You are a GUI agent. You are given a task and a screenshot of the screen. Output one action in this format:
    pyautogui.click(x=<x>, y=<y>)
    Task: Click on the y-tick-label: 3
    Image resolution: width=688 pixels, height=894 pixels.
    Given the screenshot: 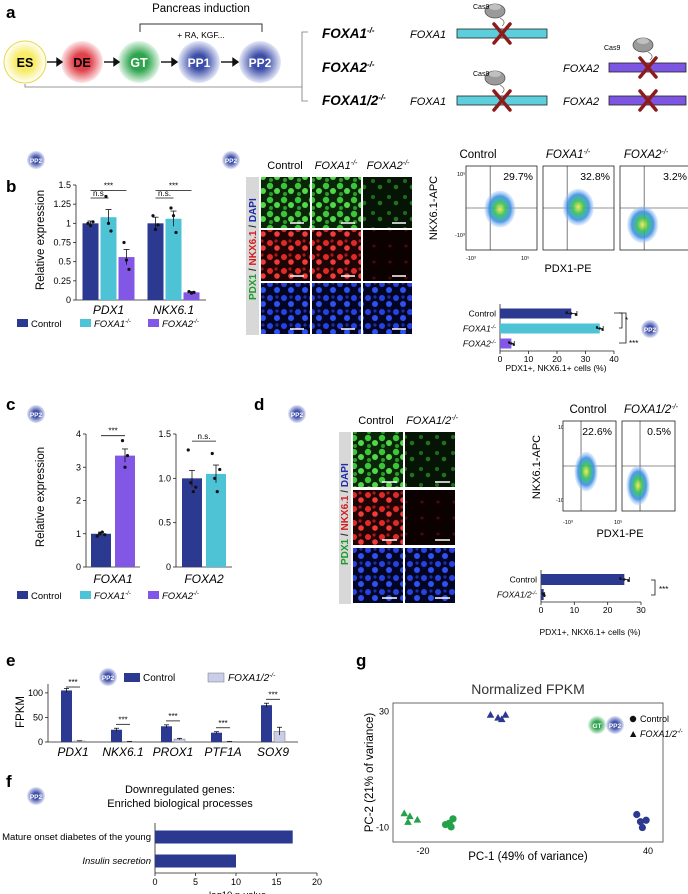 What is the action you would take?
    pyautogui.click(x=78, y=467)
    